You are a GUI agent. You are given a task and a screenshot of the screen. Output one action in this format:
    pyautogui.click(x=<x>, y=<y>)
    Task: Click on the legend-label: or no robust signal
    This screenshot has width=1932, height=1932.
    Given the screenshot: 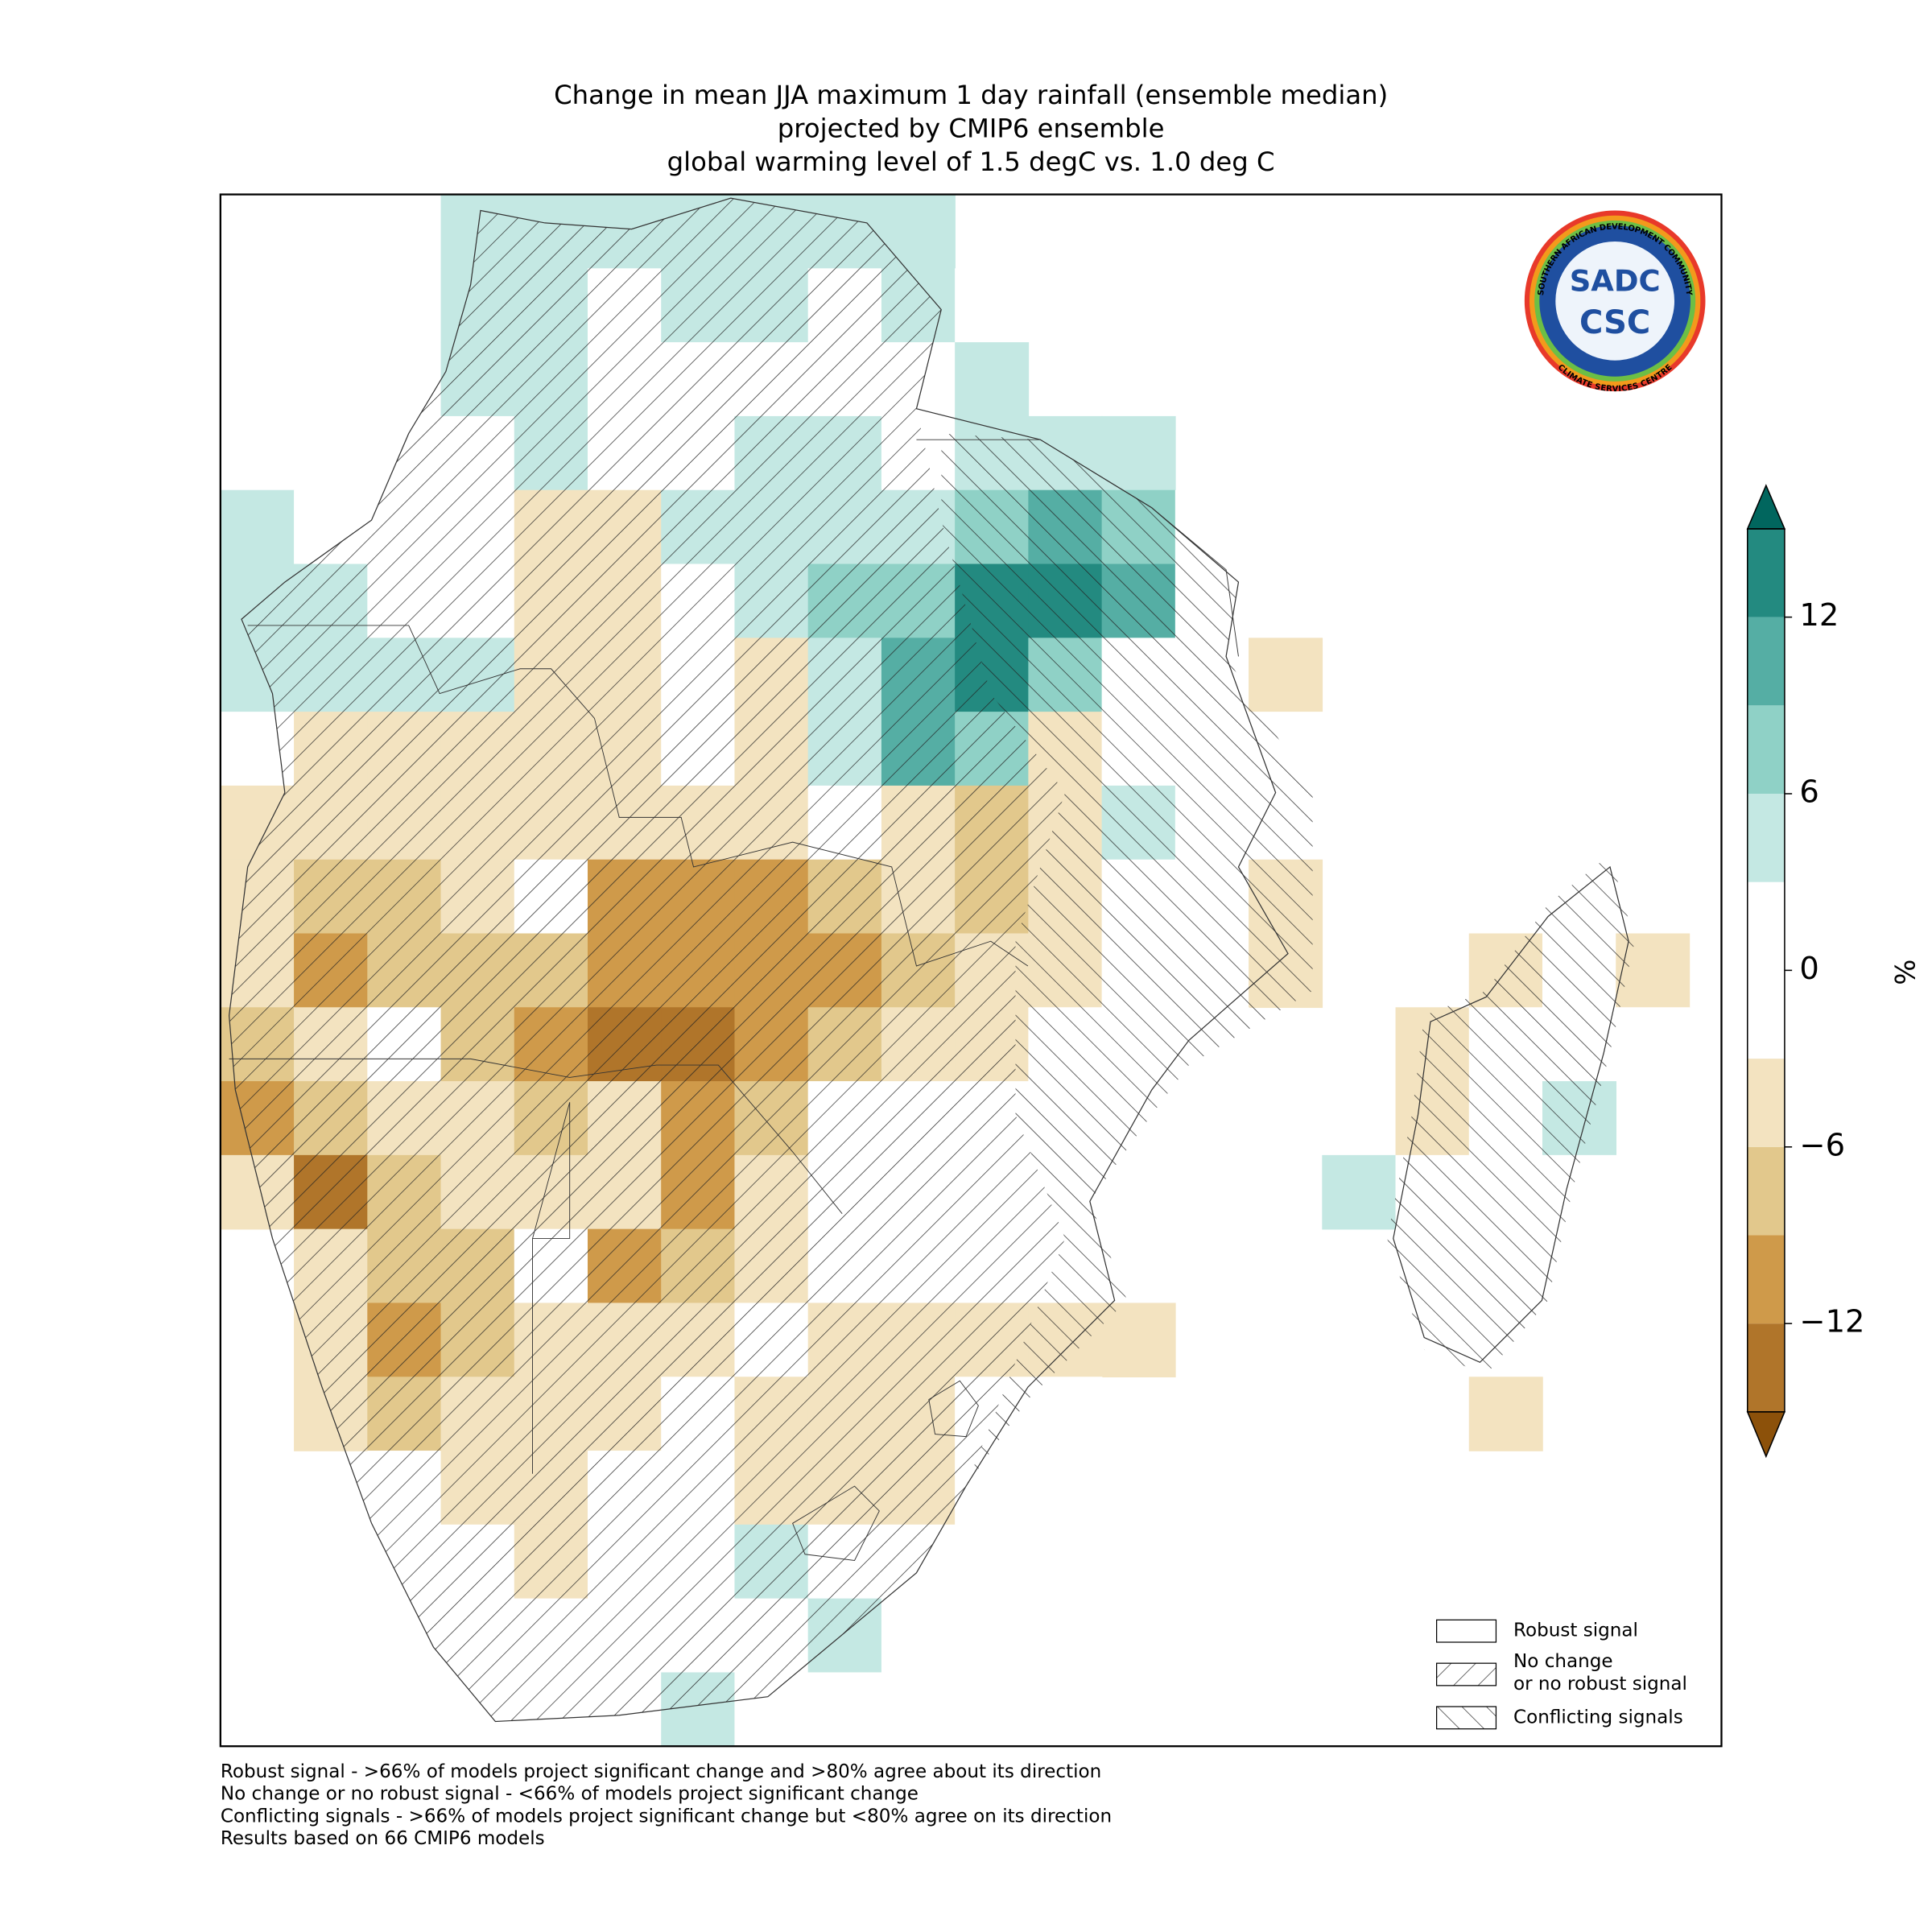 What is the action you would take?
    pyautogui.click(x=1600, y=1685)
    